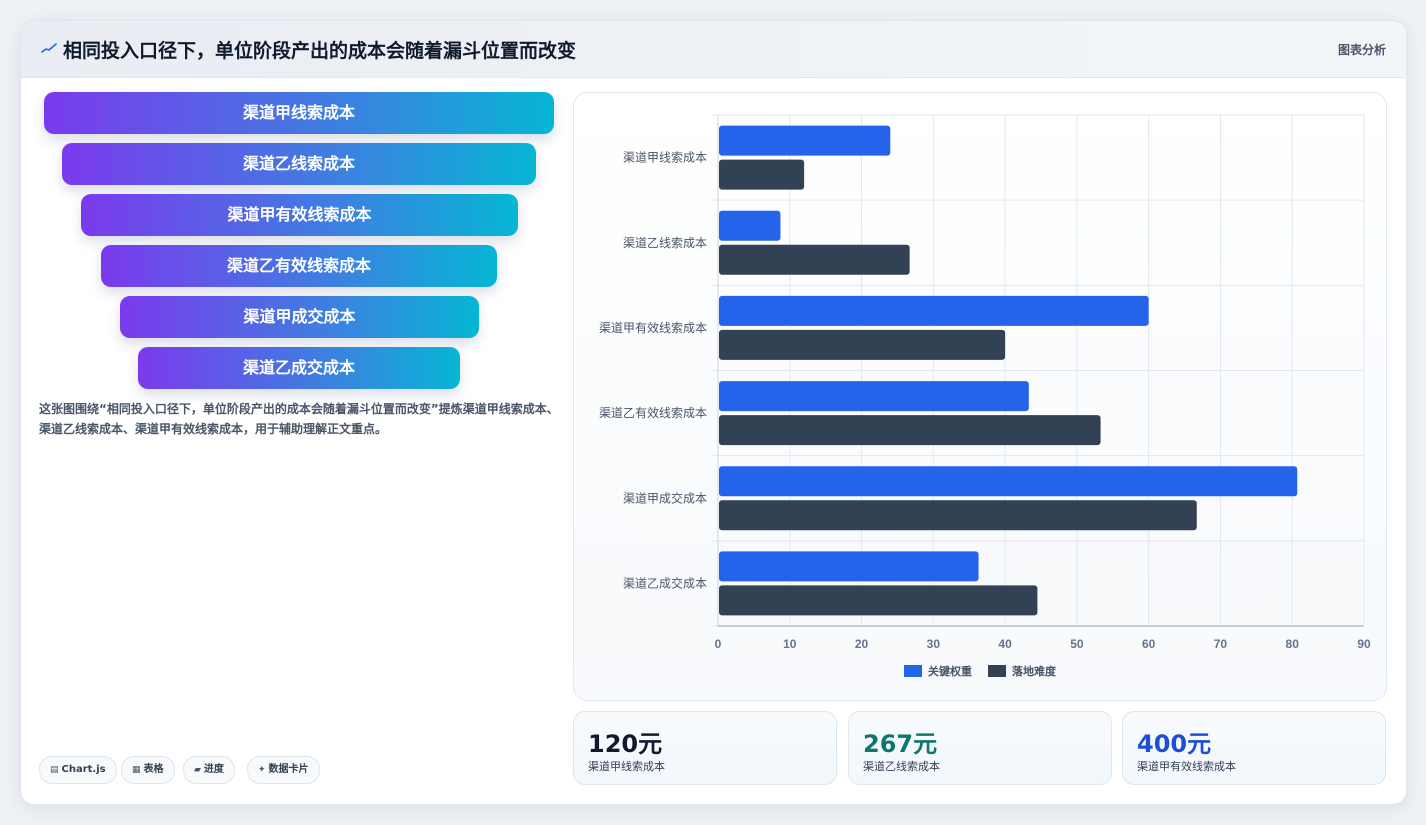 This screenshot has height=825, width=1426. Describe the element at coordinates (54, 770) in the screenshot. I see `chart-icon: ▤` at that location.